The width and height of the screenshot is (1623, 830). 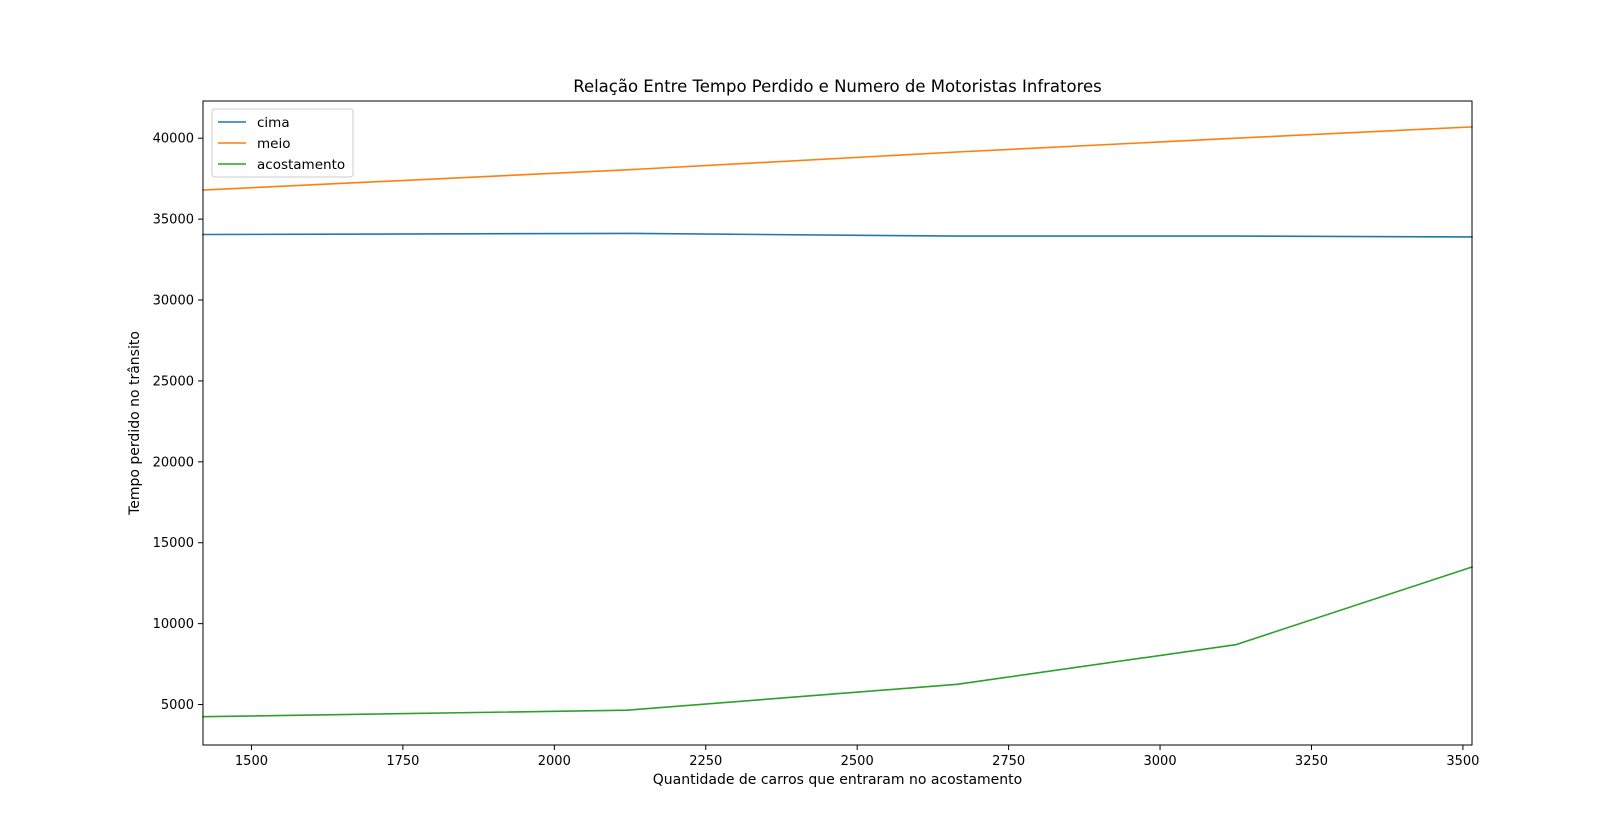 I want to click on y-tick-label: 15000, so click(x=173, y=543).